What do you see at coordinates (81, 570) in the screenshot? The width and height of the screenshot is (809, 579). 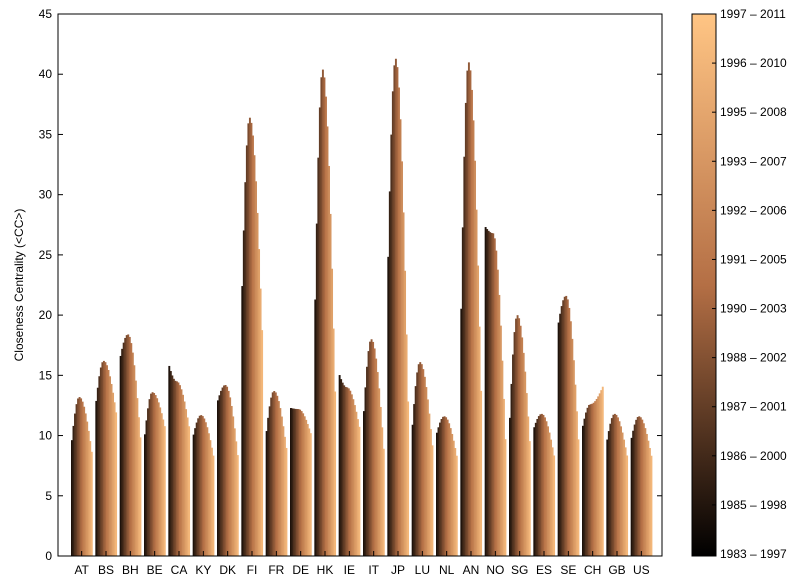 I see `x-tick-label-at: AT` at bounding box center [81, 570].